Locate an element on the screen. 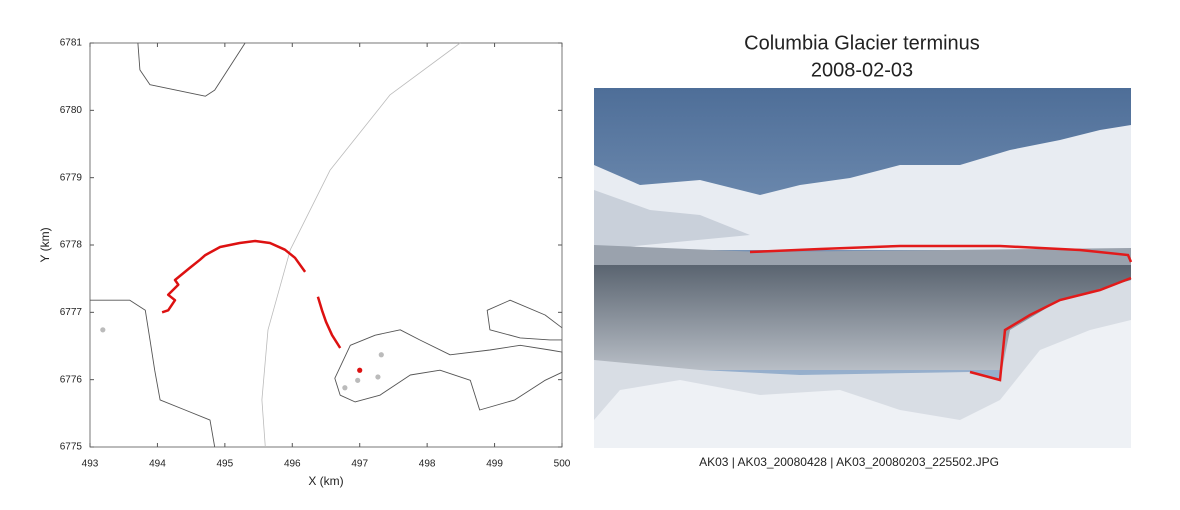  y-tick-label: 6780 is located at coordinates (71, 110).